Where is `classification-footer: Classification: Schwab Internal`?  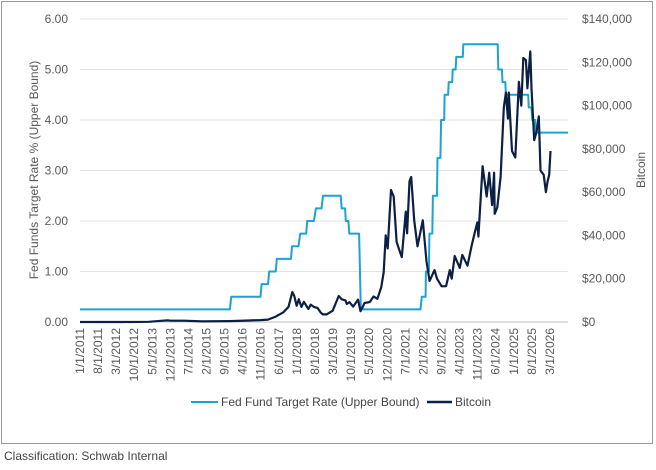
classification-footer: Classification: Schwab Internal is located at coordinates (86, 456).